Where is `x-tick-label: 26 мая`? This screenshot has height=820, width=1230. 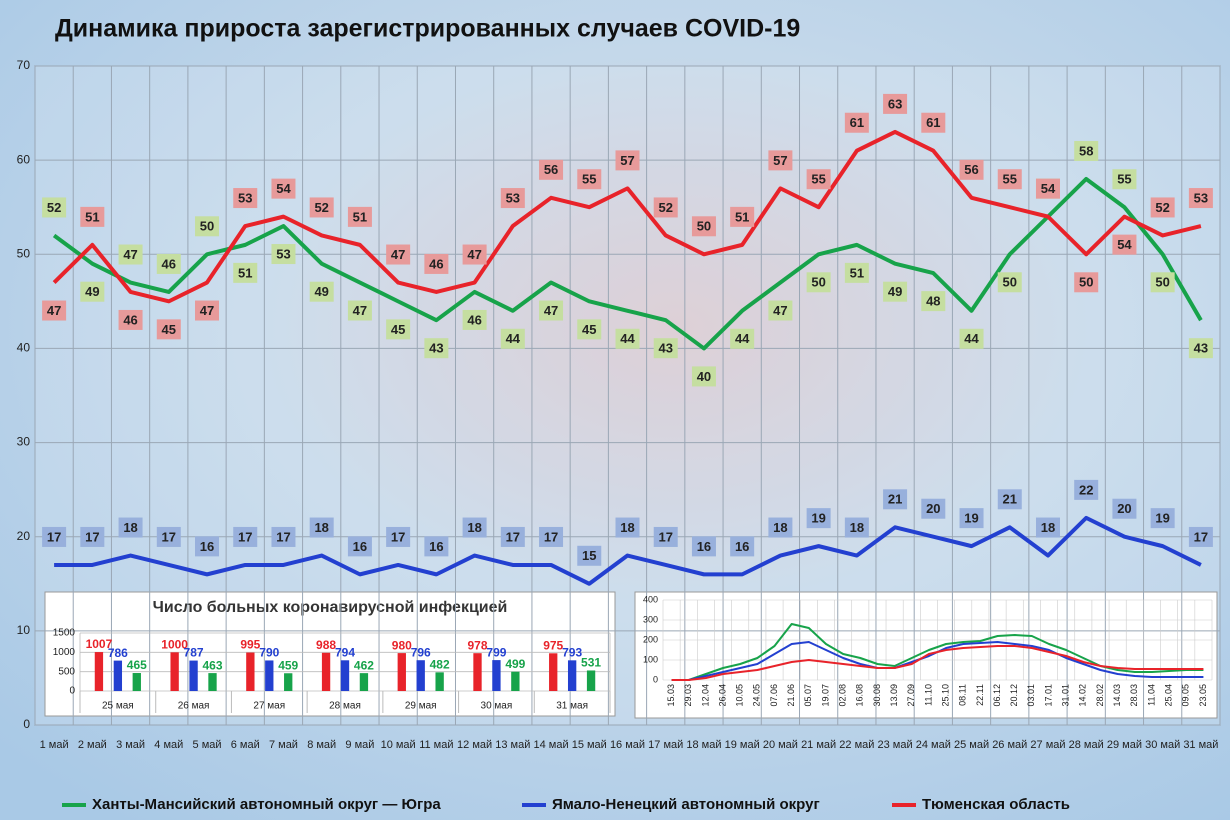 x-tick-label: 26 мая is located at coordinates (194, 706).